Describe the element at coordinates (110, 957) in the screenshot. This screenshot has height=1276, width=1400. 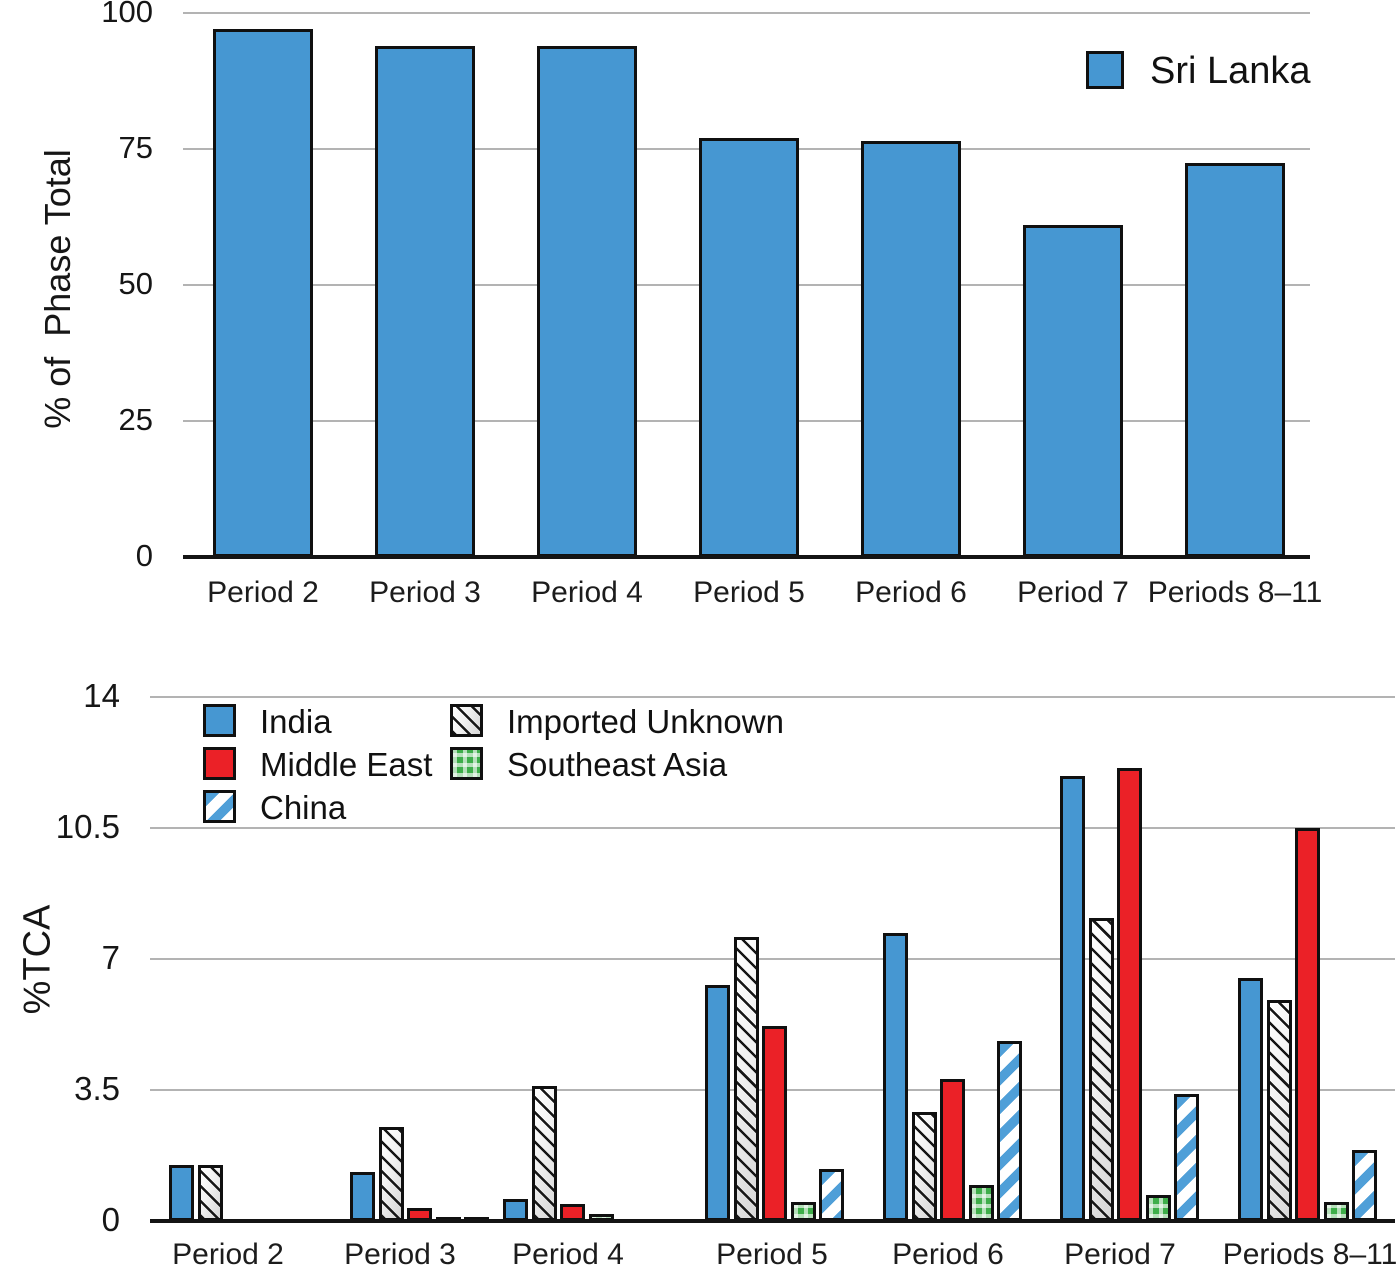
I see `y-tick-label-7: 7` at that location.